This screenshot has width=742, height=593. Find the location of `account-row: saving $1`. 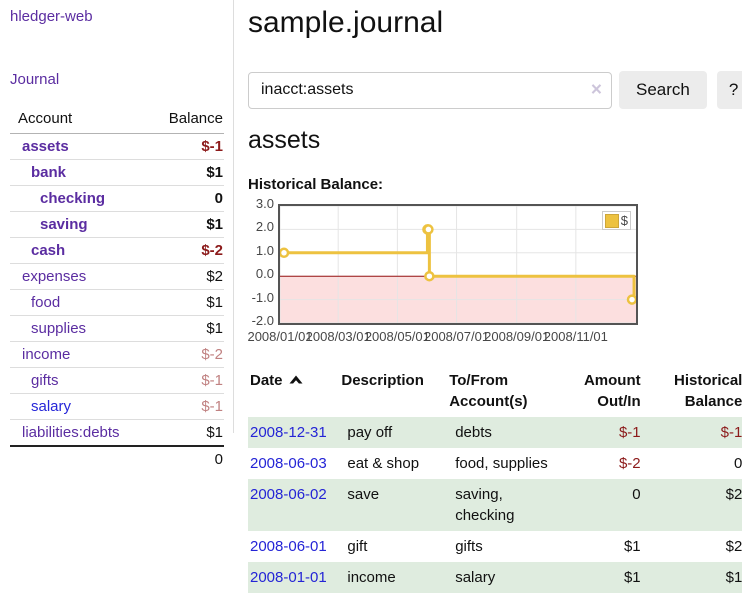

account-row: saving $1 is located at coordinates (117, 224).